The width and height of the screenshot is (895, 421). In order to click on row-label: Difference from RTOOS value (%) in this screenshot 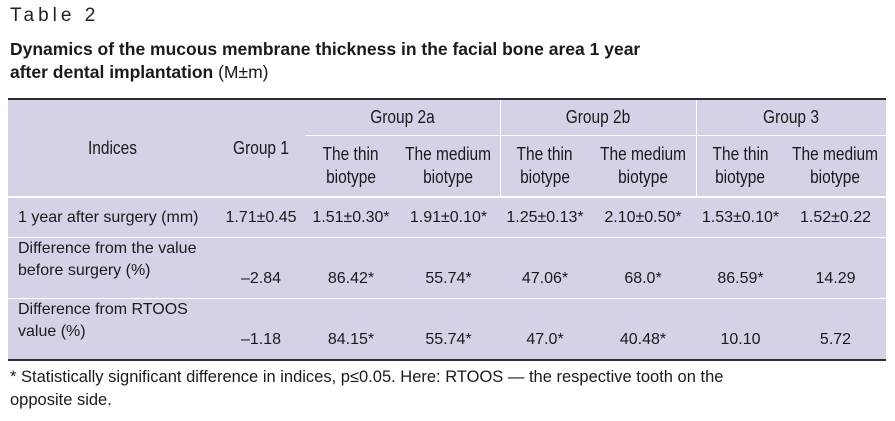, I will do `click(112, 329)`.